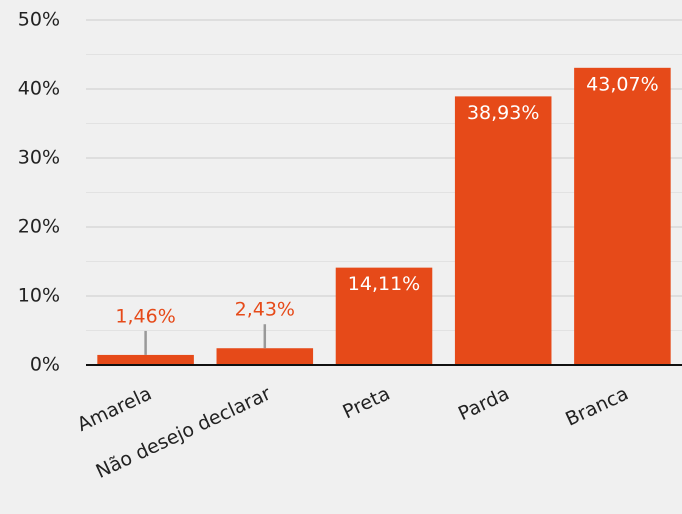 This screenshot has height=514, width=682. I want to click on data-label: 38,93%, so click(503, 113).